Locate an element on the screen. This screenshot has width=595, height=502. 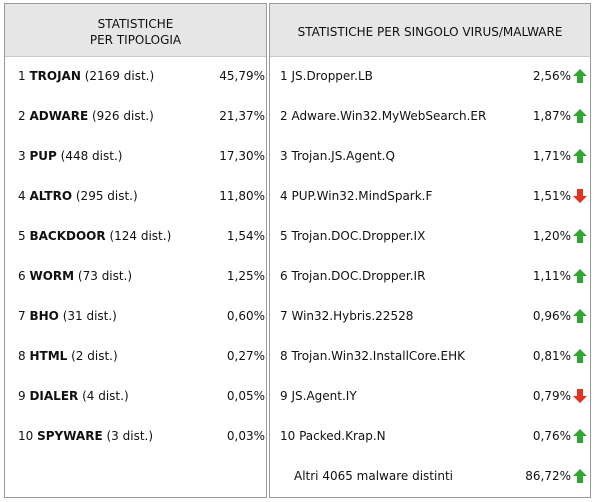
percent: 1,87% is located at coordinates (551, 116).